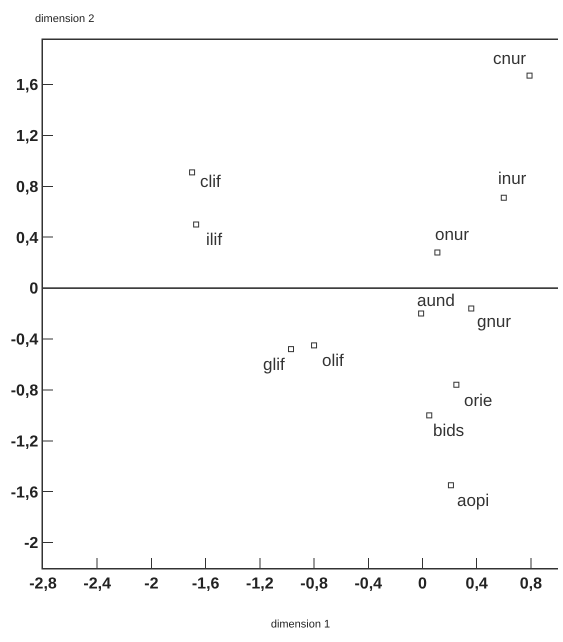 This screenshot has width=563, height=642. I want to click on y-axis-title: dimension 2, so click(64, 19).